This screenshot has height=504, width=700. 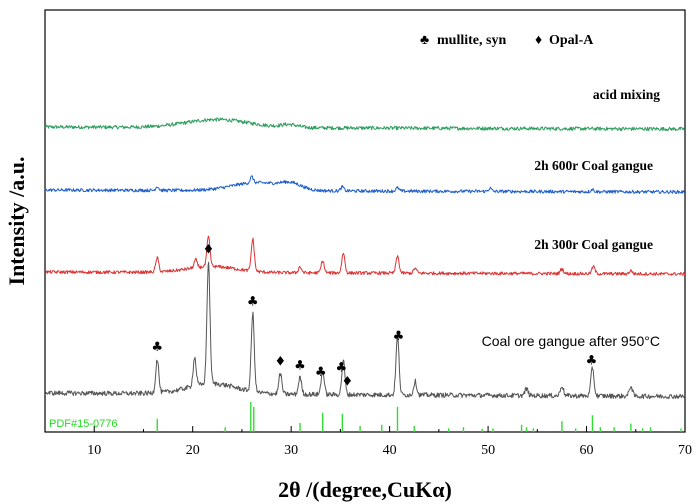 What do you see at coordinates (571, 341) in the screenshot?
I see `series-label-950c: Coal ore gangue after 950°C` at bounding box center [571, 341].